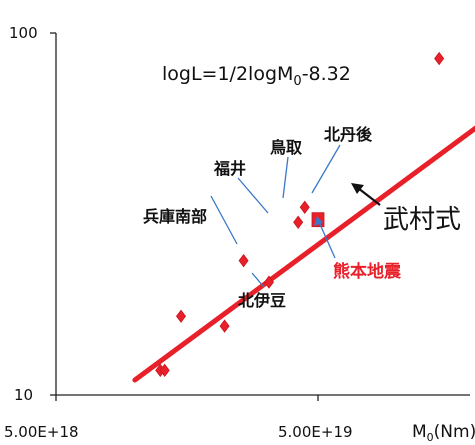 Image resolution: width=475 pixels, height=445 pixels. What do you see at coordinates (318, 221) in the screenshot?
I see `leader-kumamoto-arrowhead` at bounding box center [318, 221].